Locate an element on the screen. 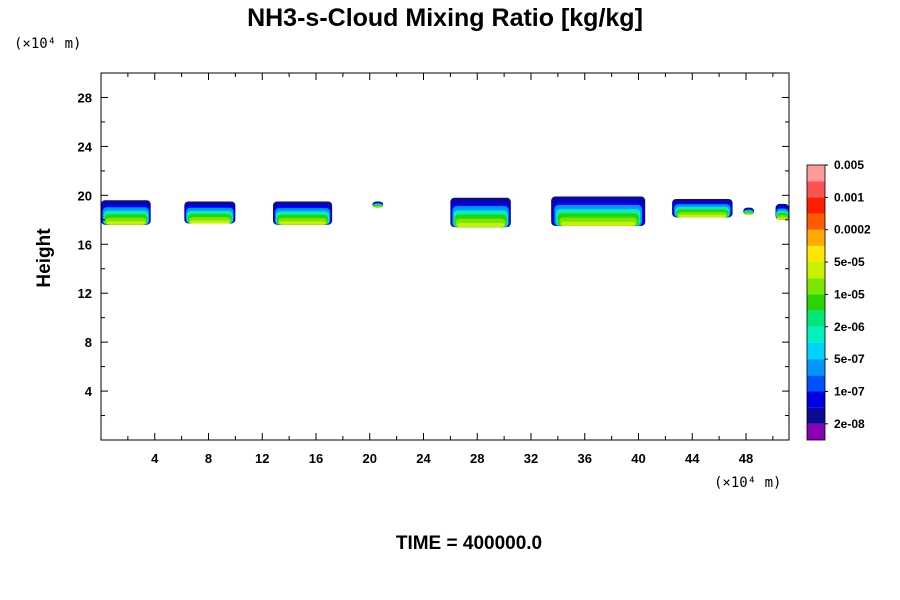 Image resolution: width=900 pixels, height=600 pixels. x-tick-label: 44 is located at coordinates (692, 458).